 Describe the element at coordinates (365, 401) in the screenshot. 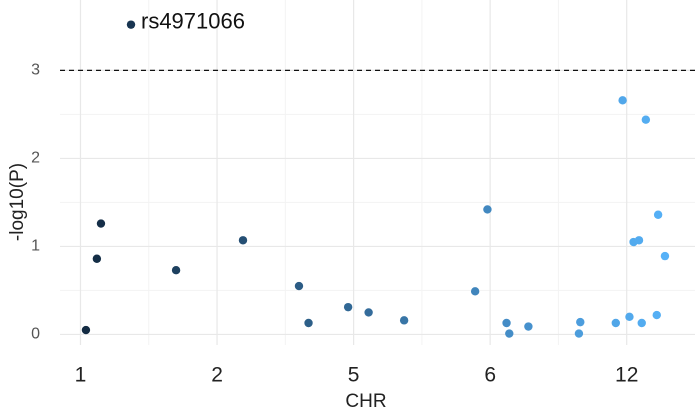

I see `x-axis-label: CHR` at that location.